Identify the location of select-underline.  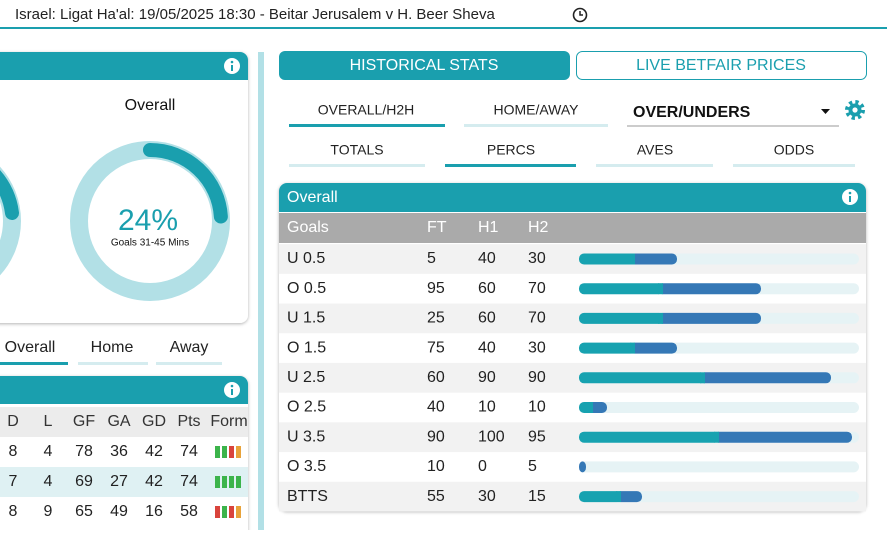
(733, 126).